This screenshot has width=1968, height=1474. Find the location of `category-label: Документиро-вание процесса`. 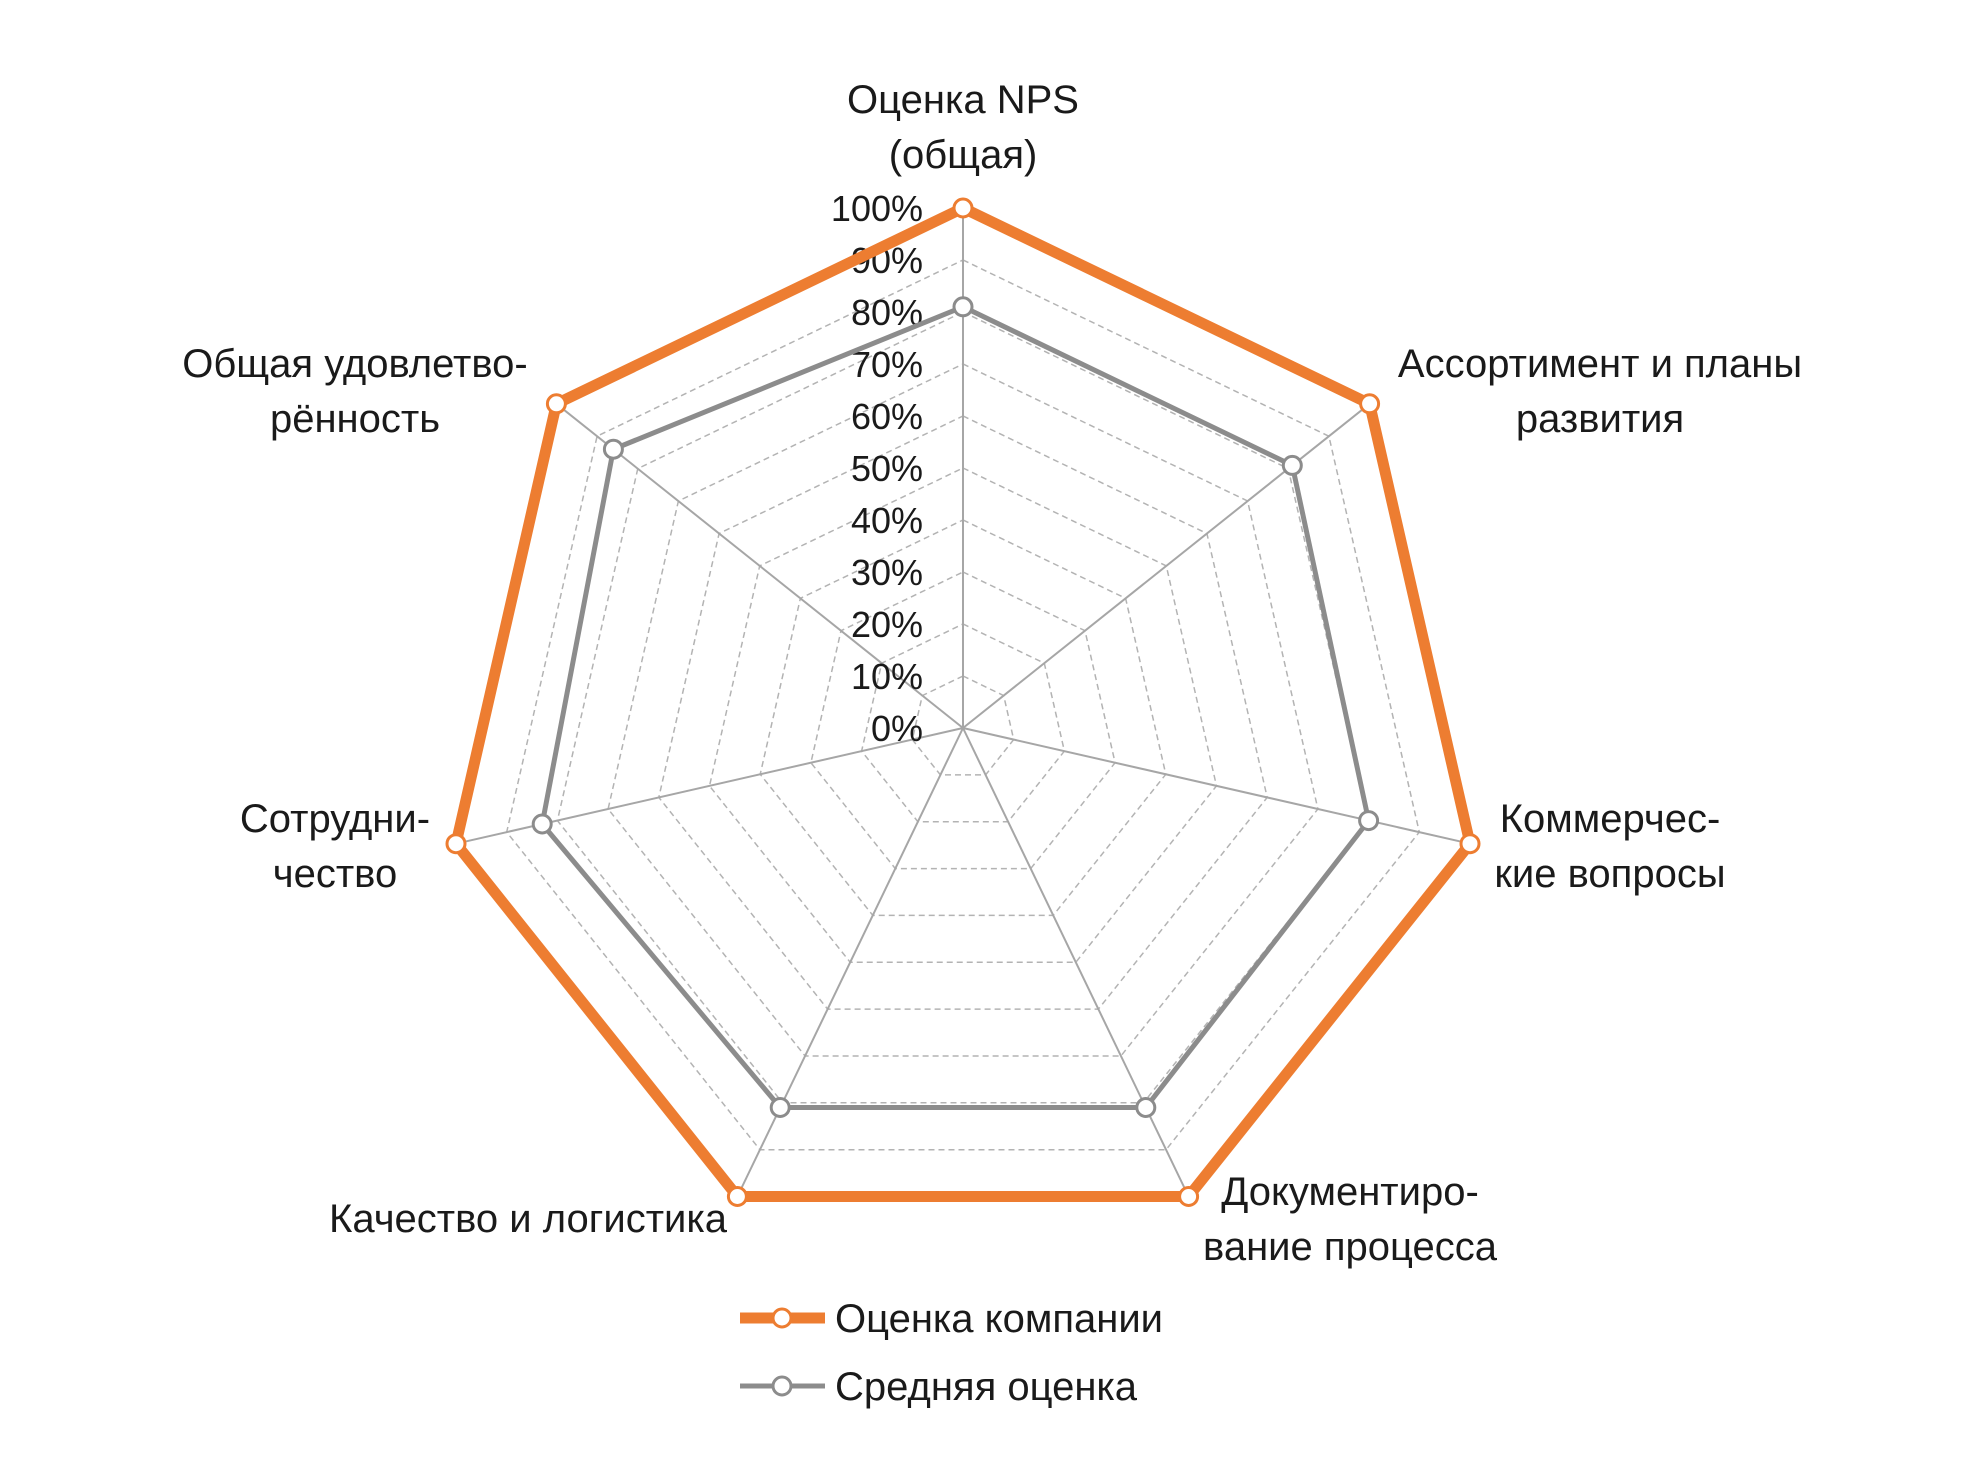

category-label: Документиро-вание процесса is located at coordinates (1350, 1219).